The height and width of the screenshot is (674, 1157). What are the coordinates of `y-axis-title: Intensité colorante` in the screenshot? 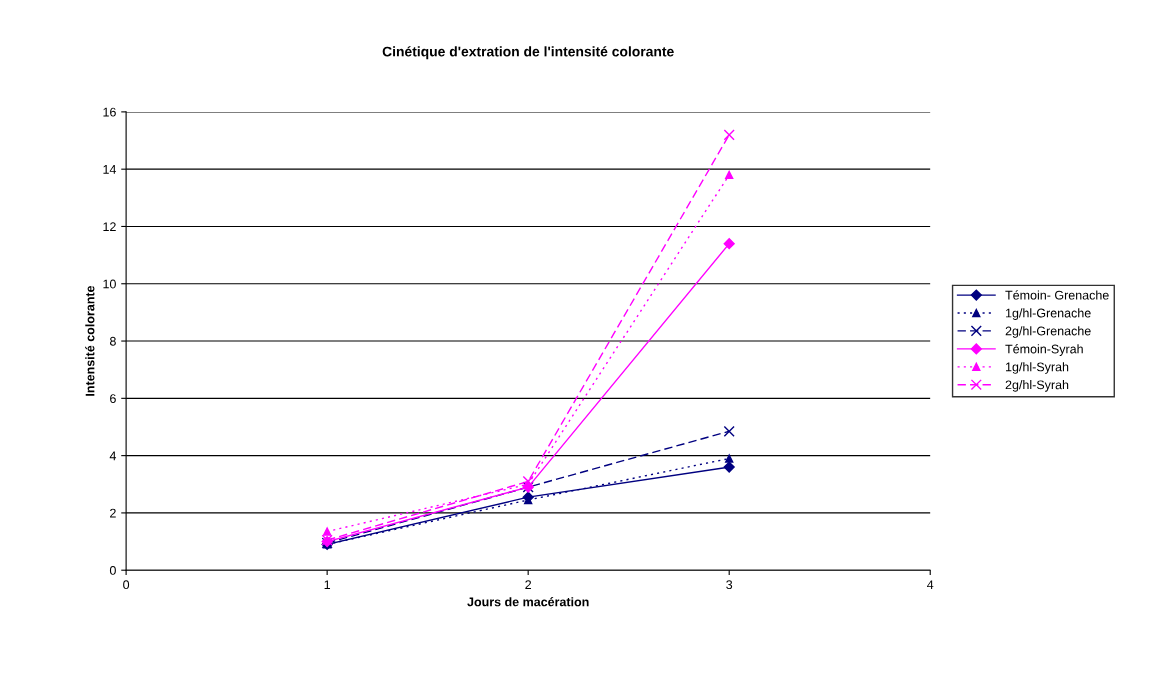 It's located at (90, 340).